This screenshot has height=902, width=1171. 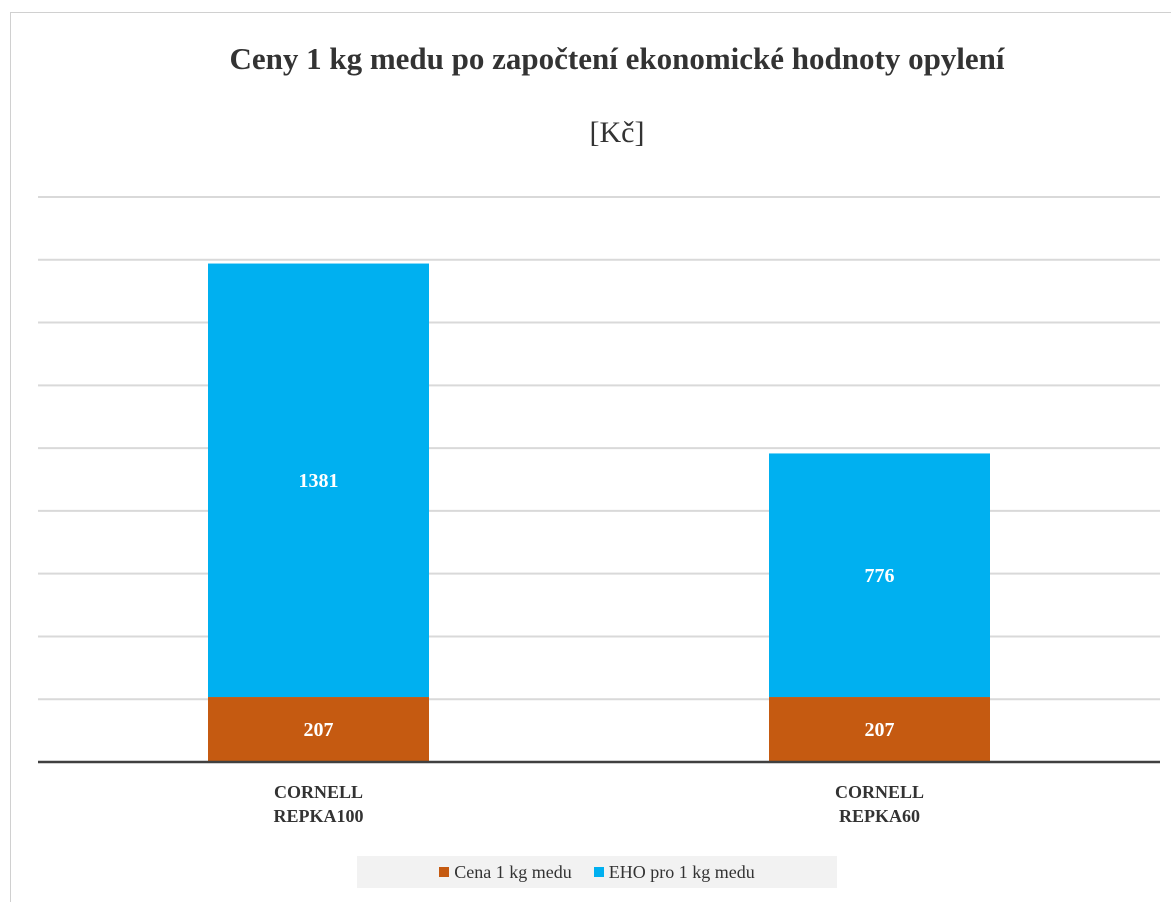 What do you see at coordinates (318, 804) in the screenshot?
I see `x-tick-label: CORNELL REPKA100` at bounding box center [318, 804].